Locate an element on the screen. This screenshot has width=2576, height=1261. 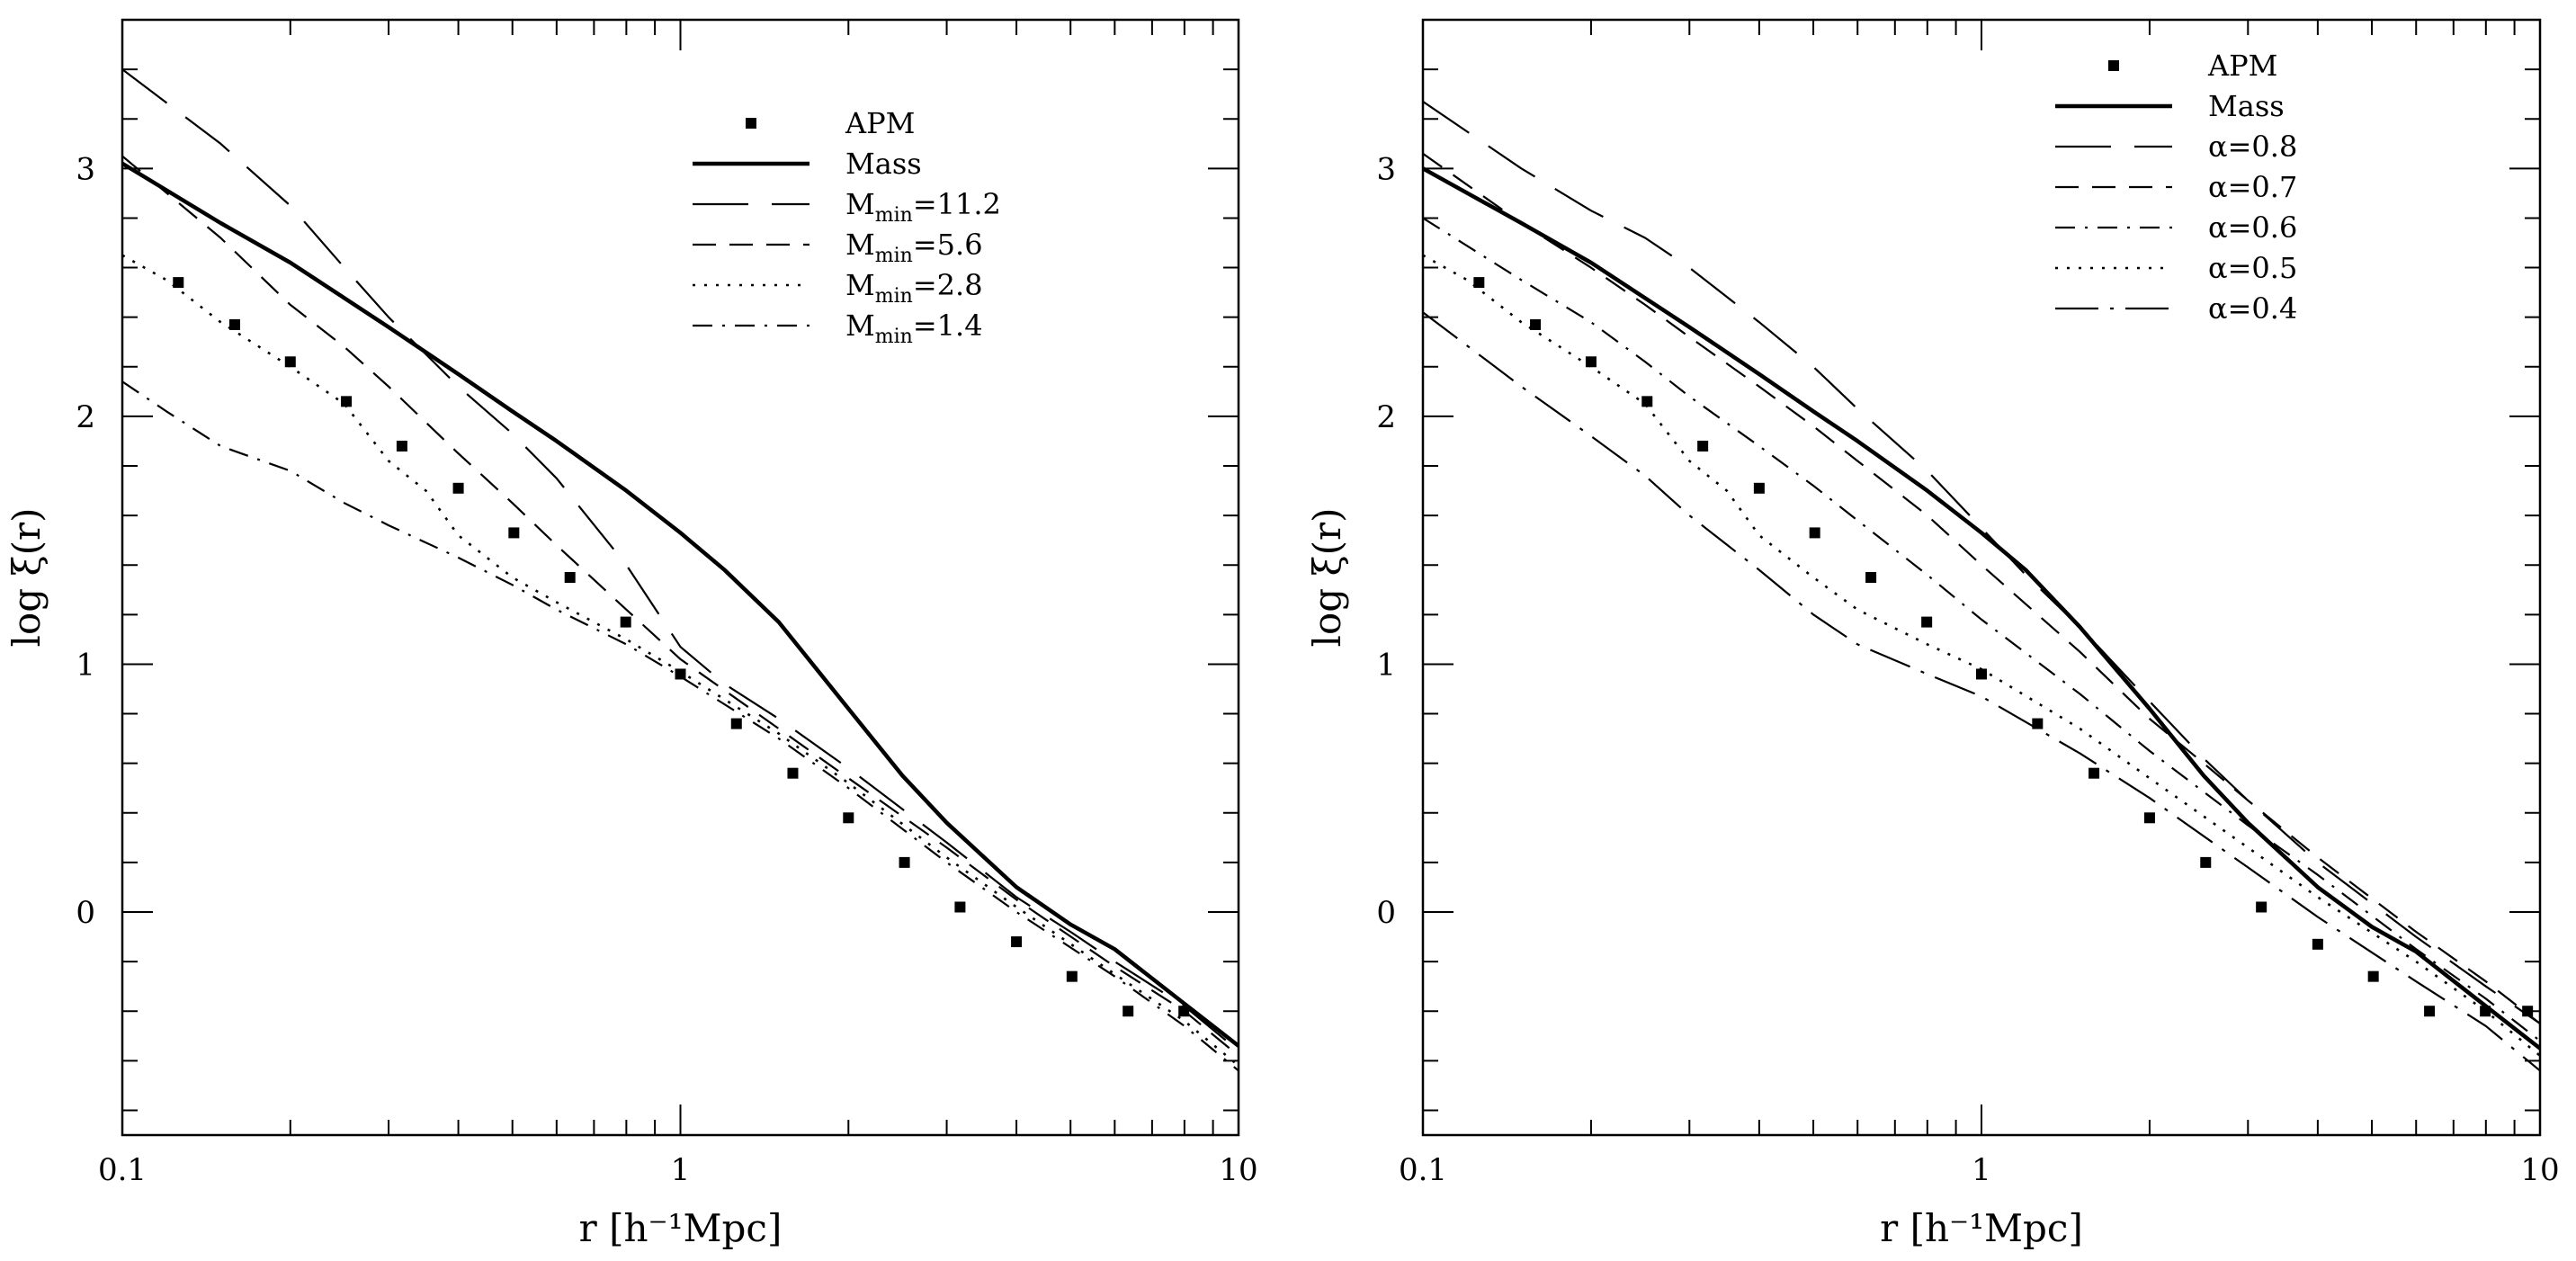
legend-label: Mmin=11.2 is located at coordinates (923, 207).